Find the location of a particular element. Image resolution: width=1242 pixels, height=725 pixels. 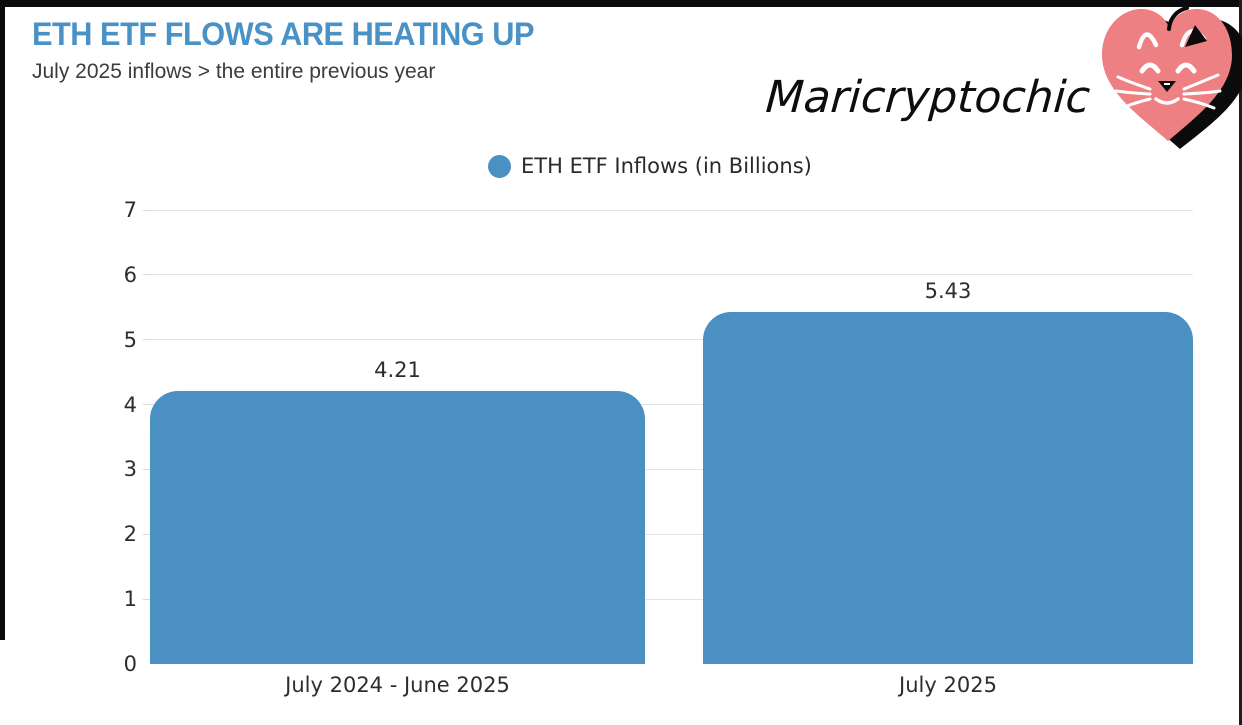

cat-right-whiskers-icon is located at coordinates (1202, 91).